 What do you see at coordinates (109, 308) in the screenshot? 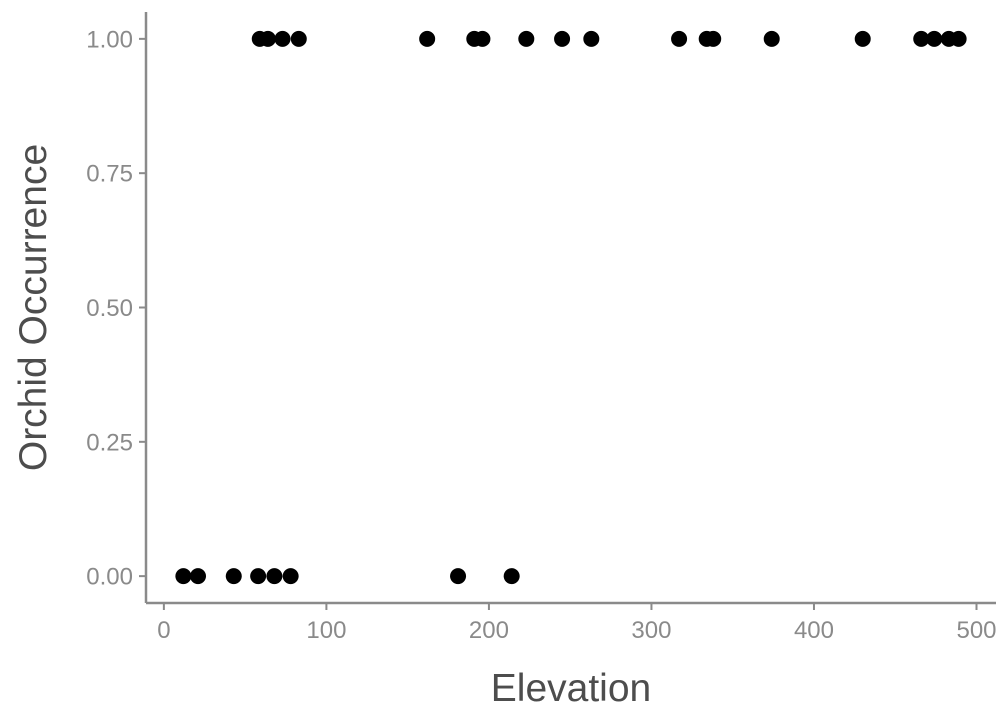
I see `y-tick-label: 0.50` at bounding box center [109, 308].